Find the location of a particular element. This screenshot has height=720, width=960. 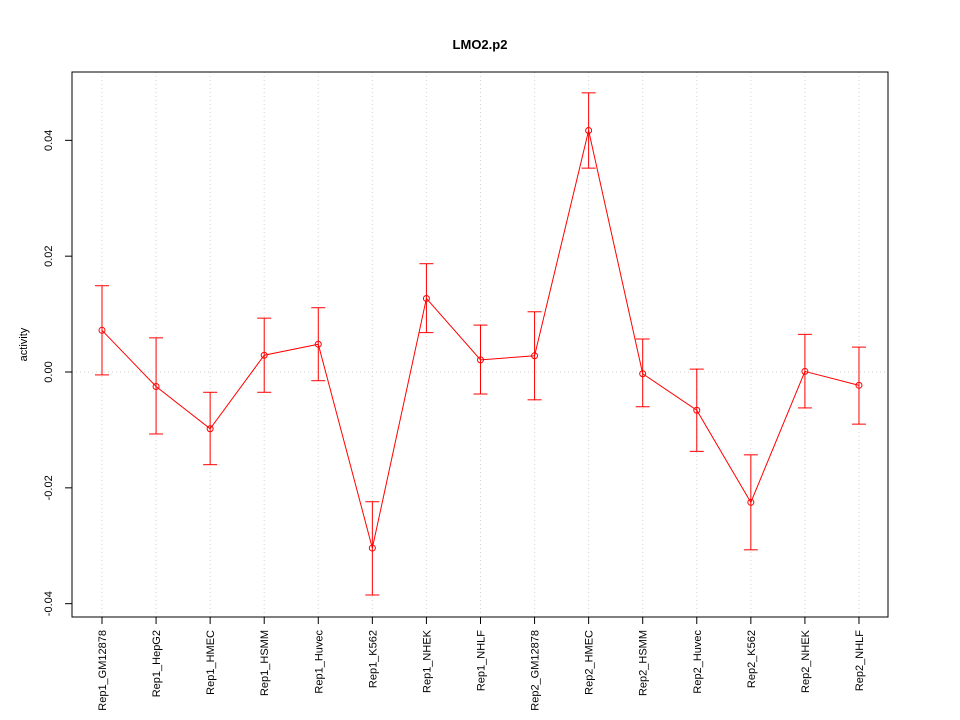

x-tick-label: Rep1_Huvec is located at coordinates (319, 662).